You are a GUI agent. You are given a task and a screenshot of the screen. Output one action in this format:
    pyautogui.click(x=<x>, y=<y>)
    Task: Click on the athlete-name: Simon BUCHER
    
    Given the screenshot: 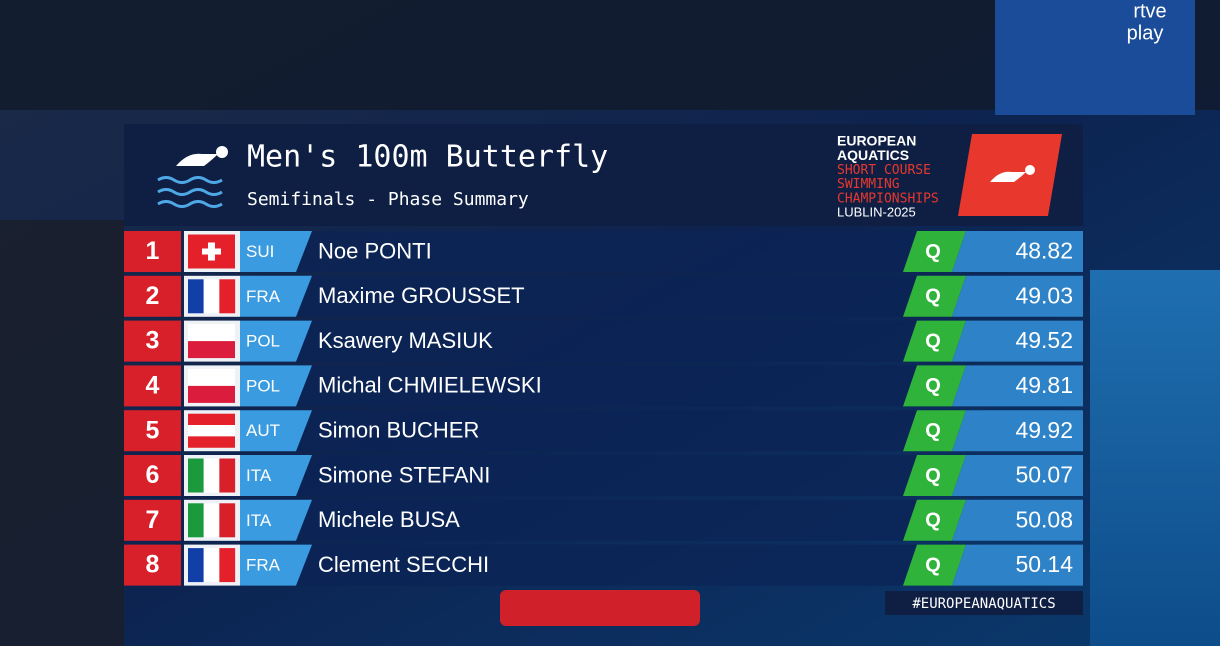 What is the action you would take?
    pyautogui.click(x=398, y=430)
    